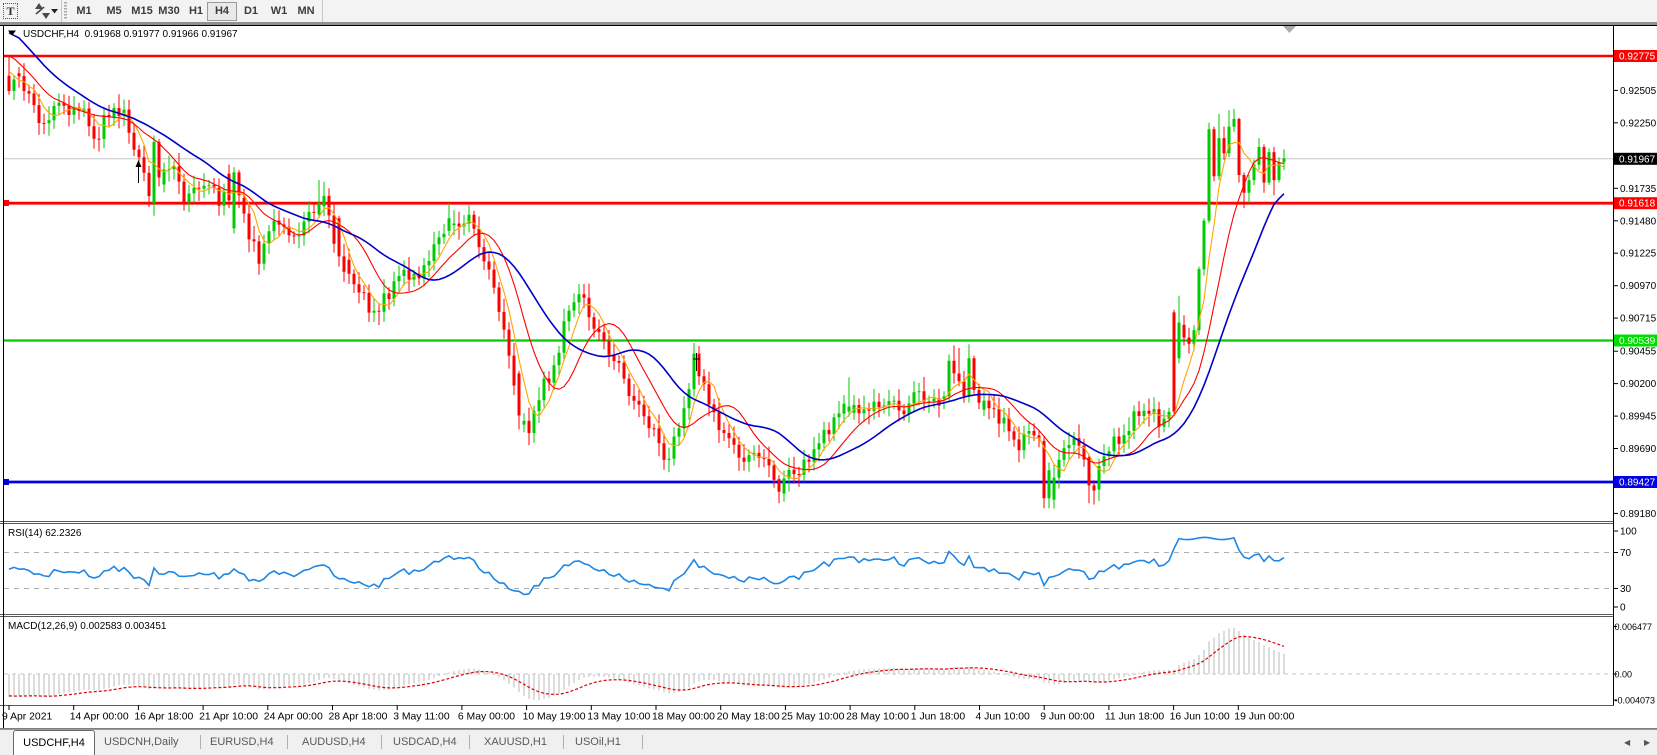 This screenshot has height=755, width=1657. Describe the element at coordinates (1638, 91) in the screenshot. I see `svg-text: 0.92505` at that location.